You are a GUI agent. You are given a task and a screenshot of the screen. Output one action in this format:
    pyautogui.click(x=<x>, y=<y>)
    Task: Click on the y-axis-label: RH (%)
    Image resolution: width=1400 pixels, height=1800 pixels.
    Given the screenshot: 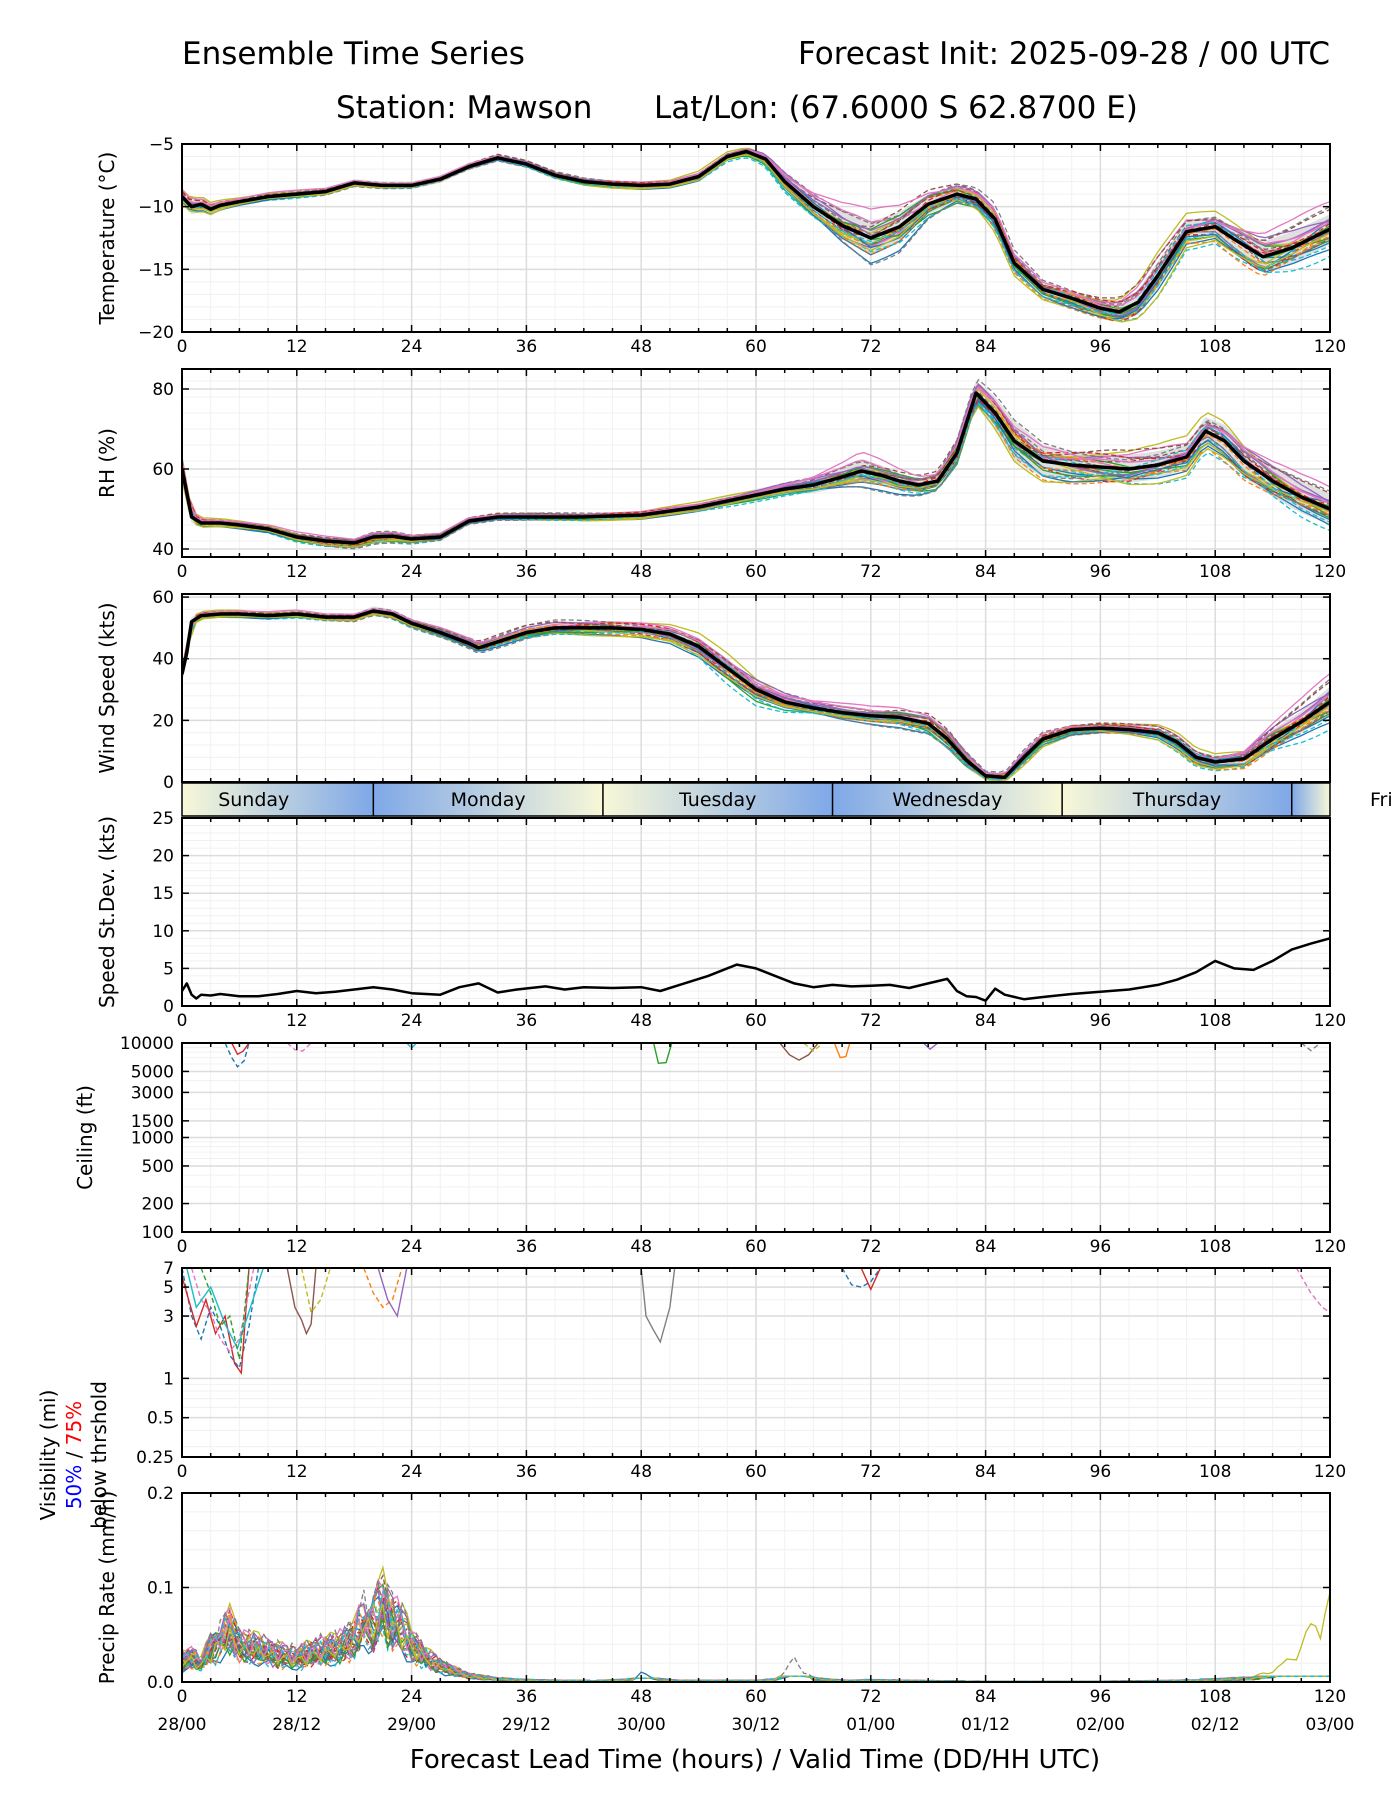 What is the action you would take?
    pyautogui.click(x=107, y=463)
    